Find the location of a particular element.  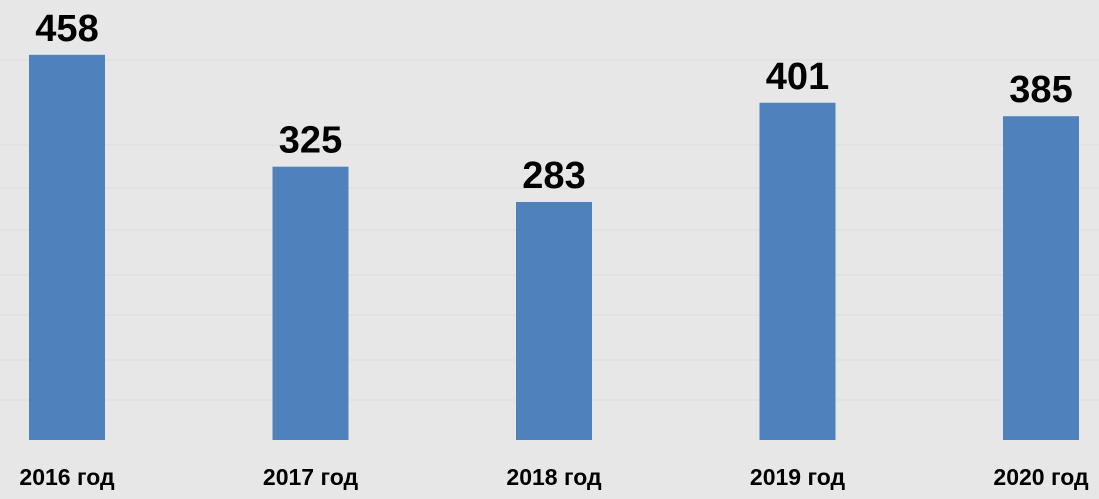

value-label: 385 is located at coordinates (1040, 90).